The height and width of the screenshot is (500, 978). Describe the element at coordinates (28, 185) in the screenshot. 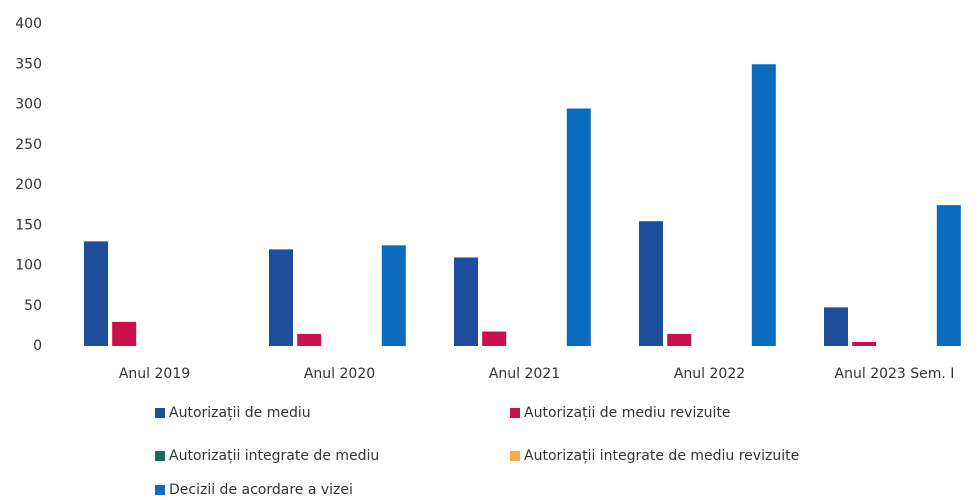

I see `y-tick-label: 200` at that location.